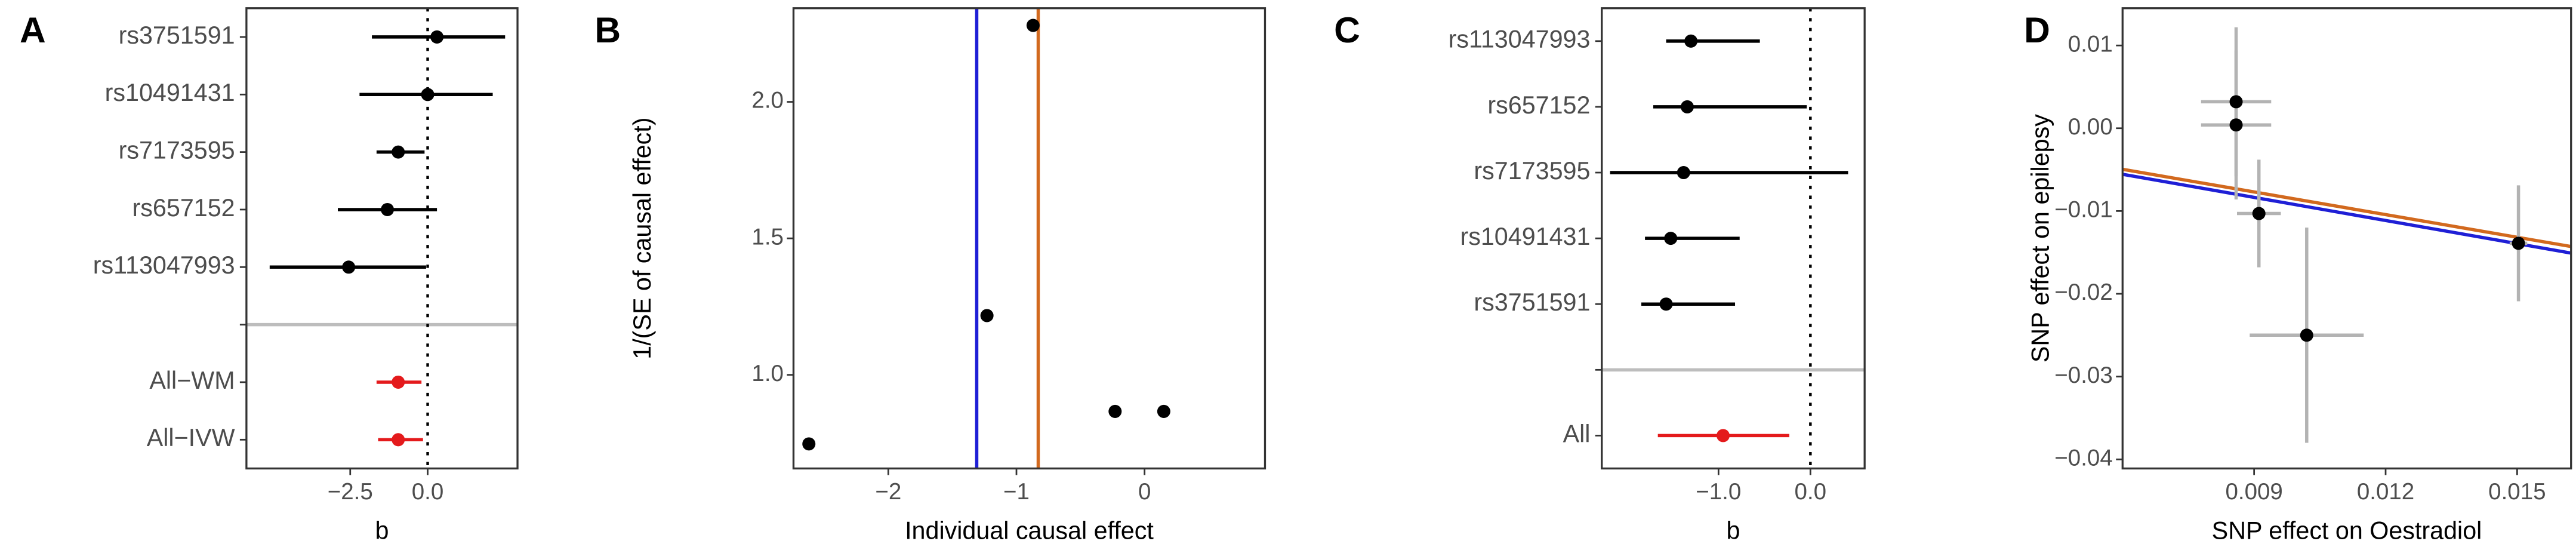  Describe the element at coordinates (767, 374) in the screenshot. I see `y-tick-label: 1.0` at that location.